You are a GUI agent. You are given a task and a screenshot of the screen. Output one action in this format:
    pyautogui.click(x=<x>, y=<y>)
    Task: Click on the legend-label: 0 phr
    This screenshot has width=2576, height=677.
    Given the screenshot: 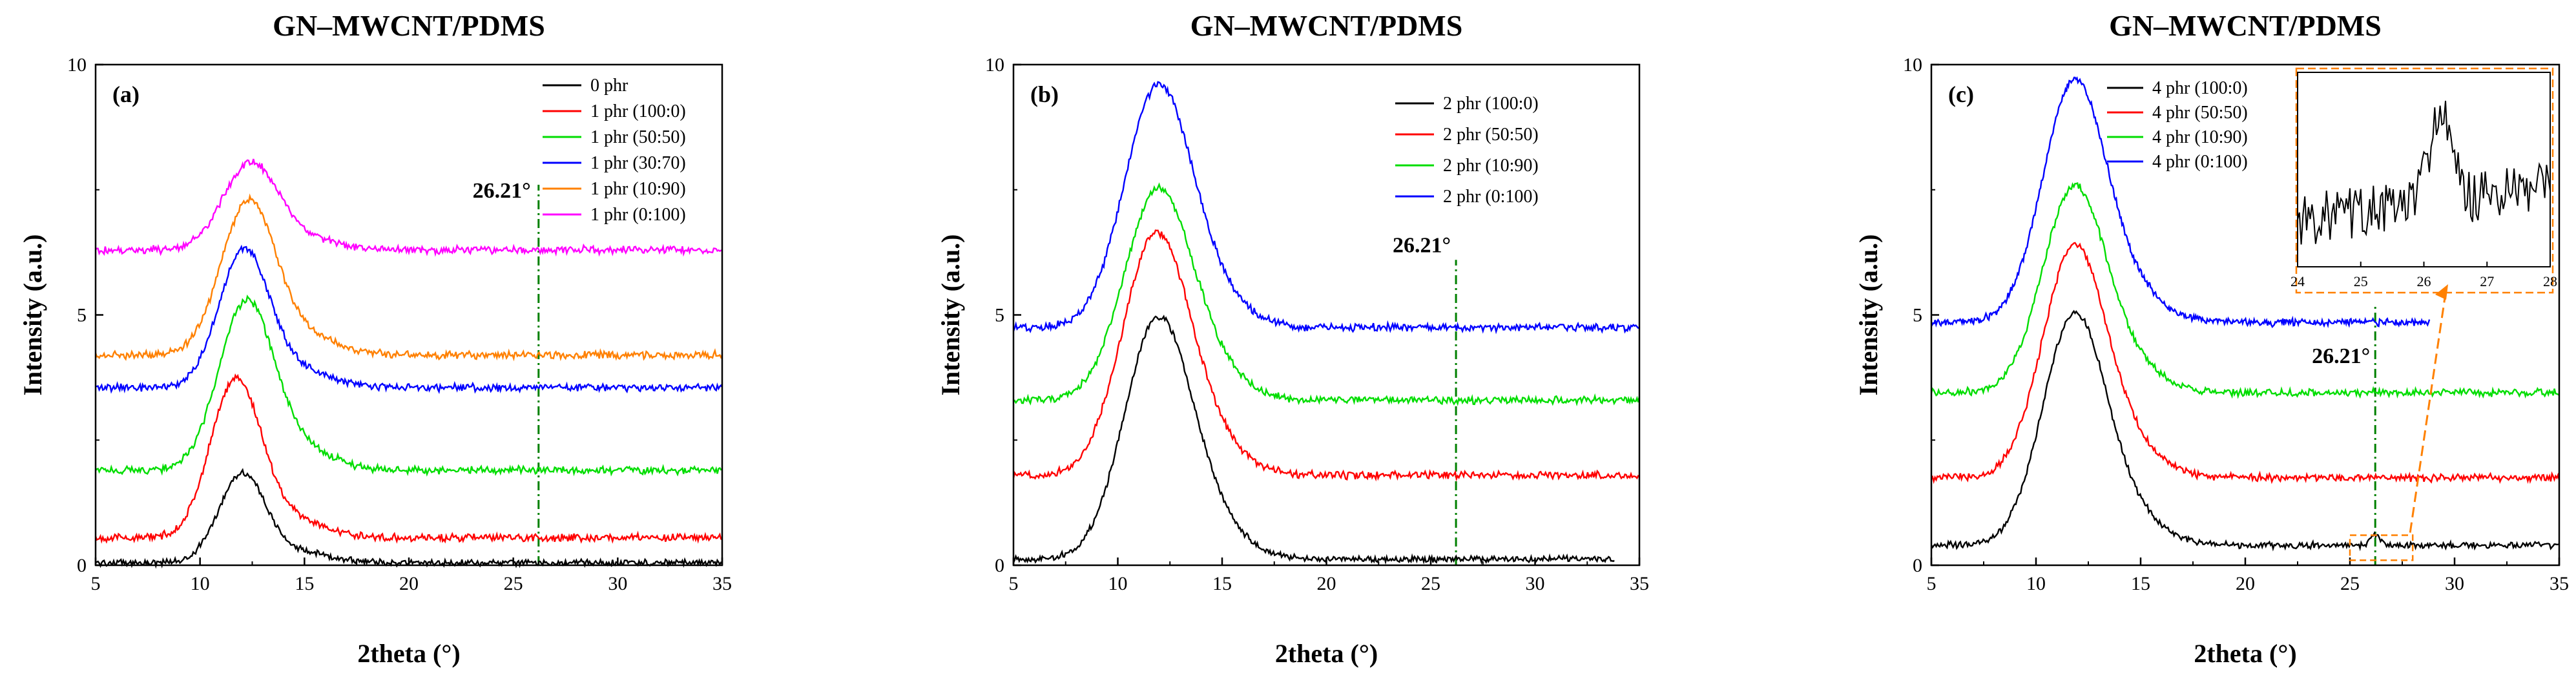 What is the action you would take?
    pyautogui.click(x=609, y=86)
    